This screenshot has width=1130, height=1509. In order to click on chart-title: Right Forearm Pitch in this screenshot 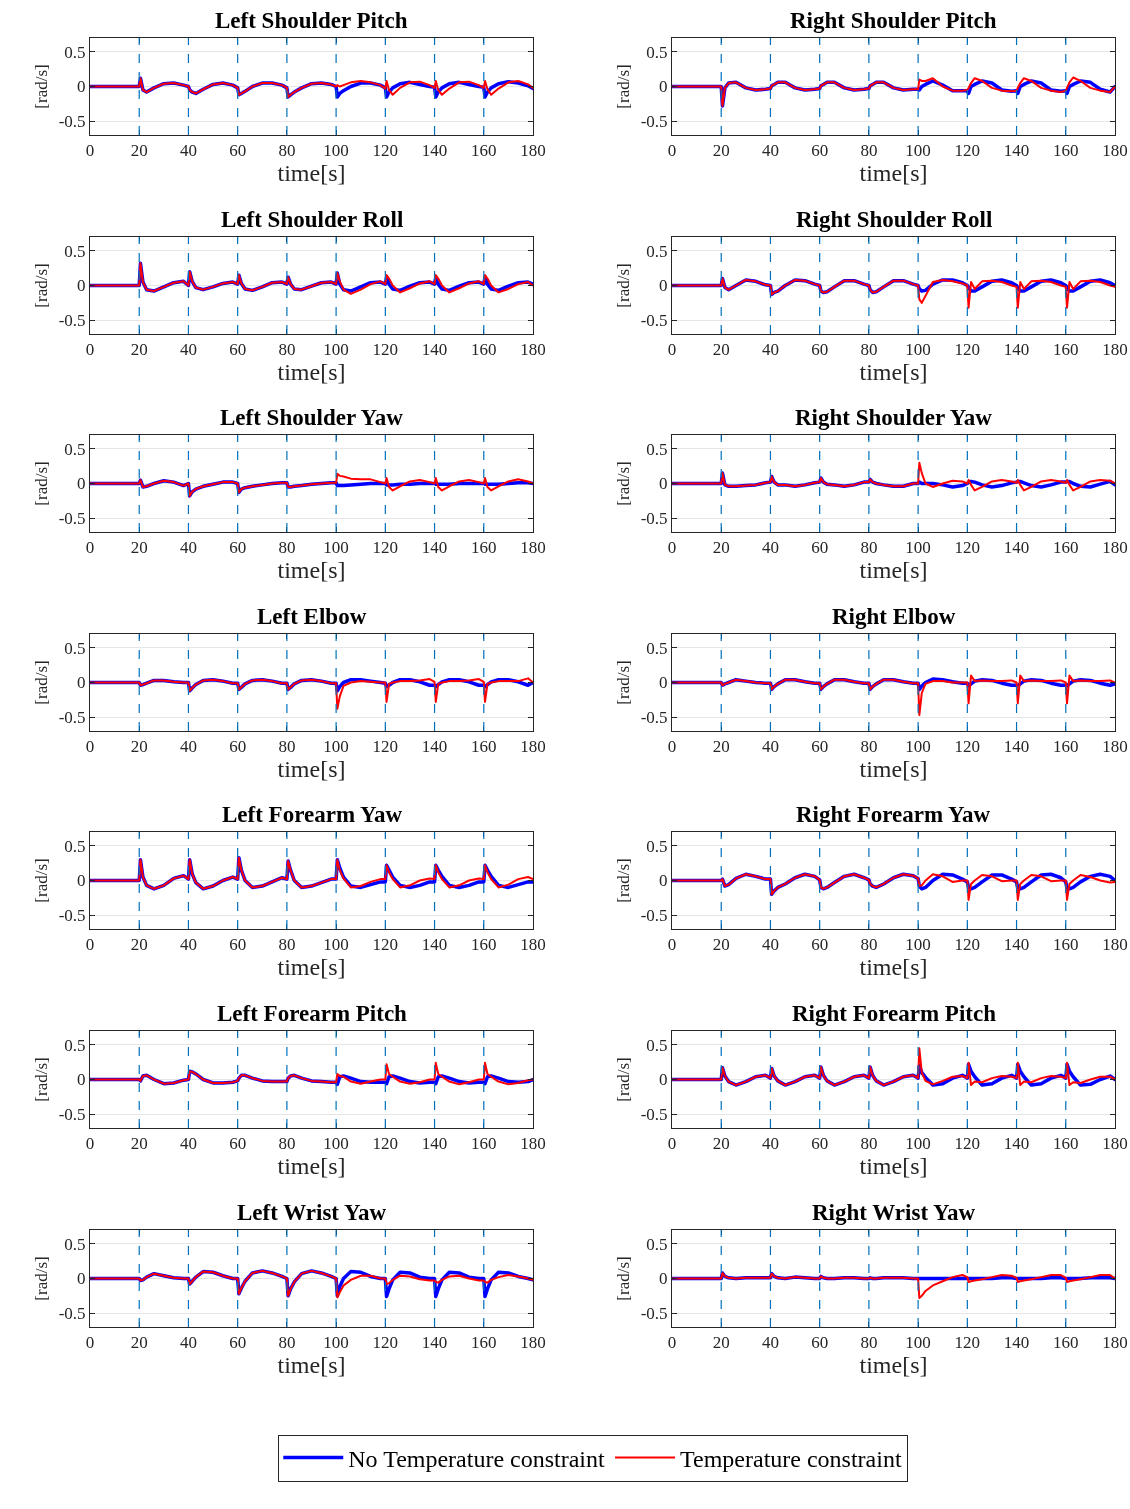, I will do `click(894, 1013)`.